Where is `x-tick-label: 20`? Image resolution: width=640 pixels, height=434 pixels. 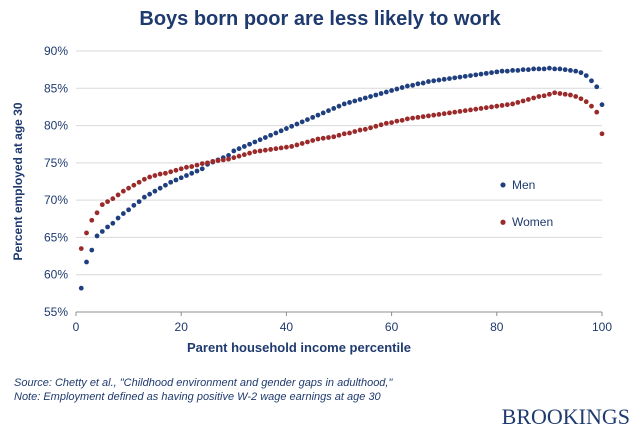
x-tick-label: 20 is located at coordinates (182, 327).